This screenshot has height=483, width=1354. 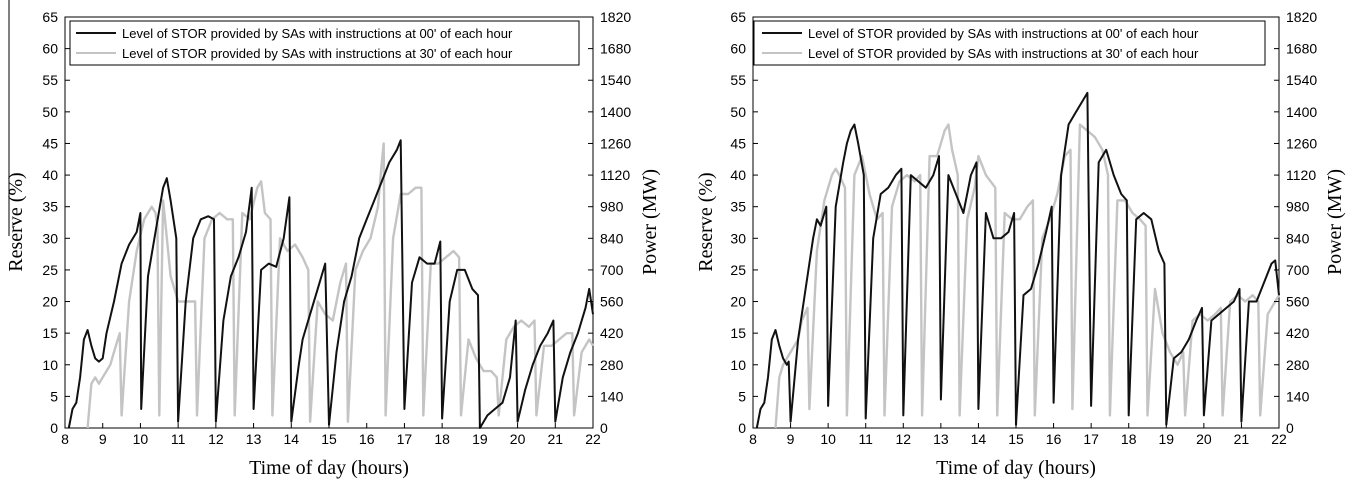 I want to click on legend-box, so click(x=1009, y=43).